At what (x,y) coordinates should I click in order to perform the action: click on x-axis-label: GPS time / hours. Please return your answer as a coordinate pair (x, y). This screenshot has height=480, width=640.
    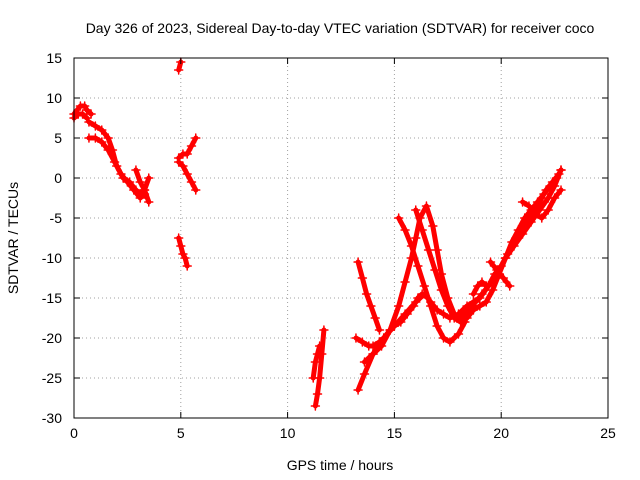
    Looking at the image, I should click on (340, 465).